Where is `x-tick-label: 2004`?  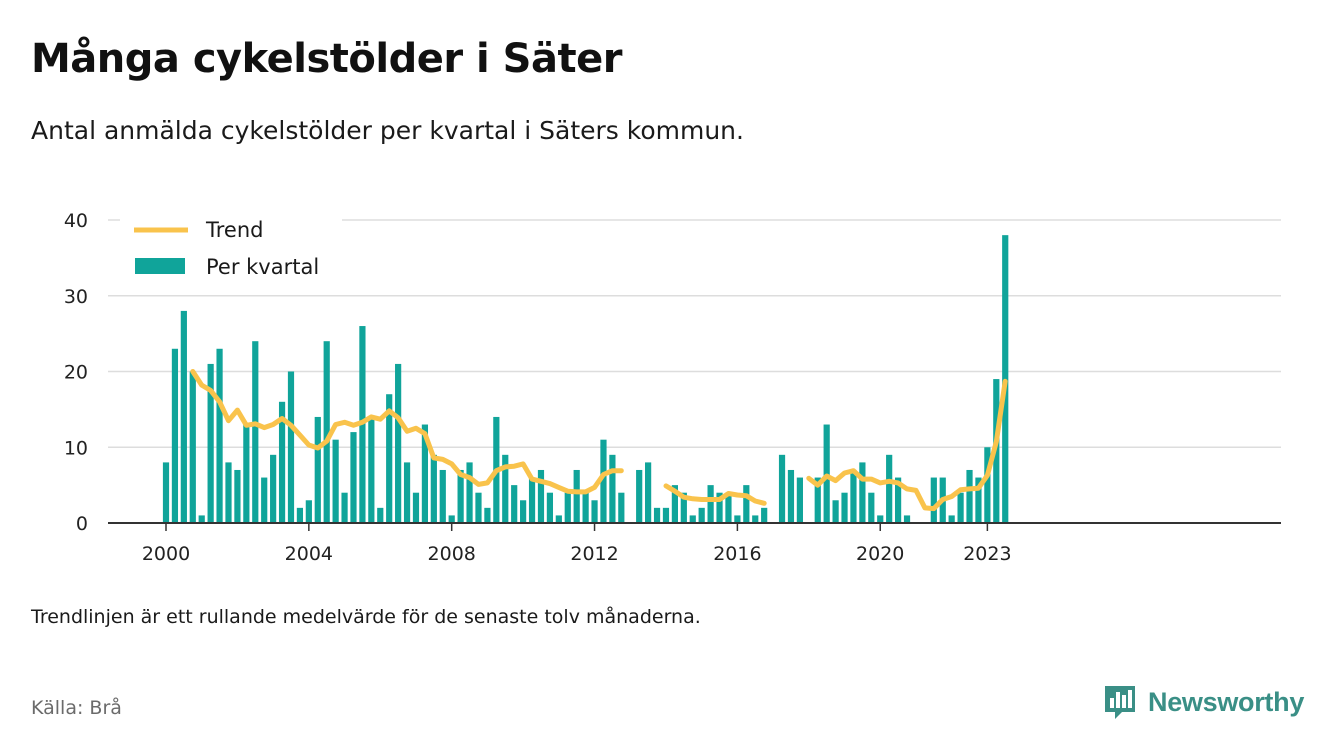 x-tick-label: 2004 is located at coordinates (309, 554).